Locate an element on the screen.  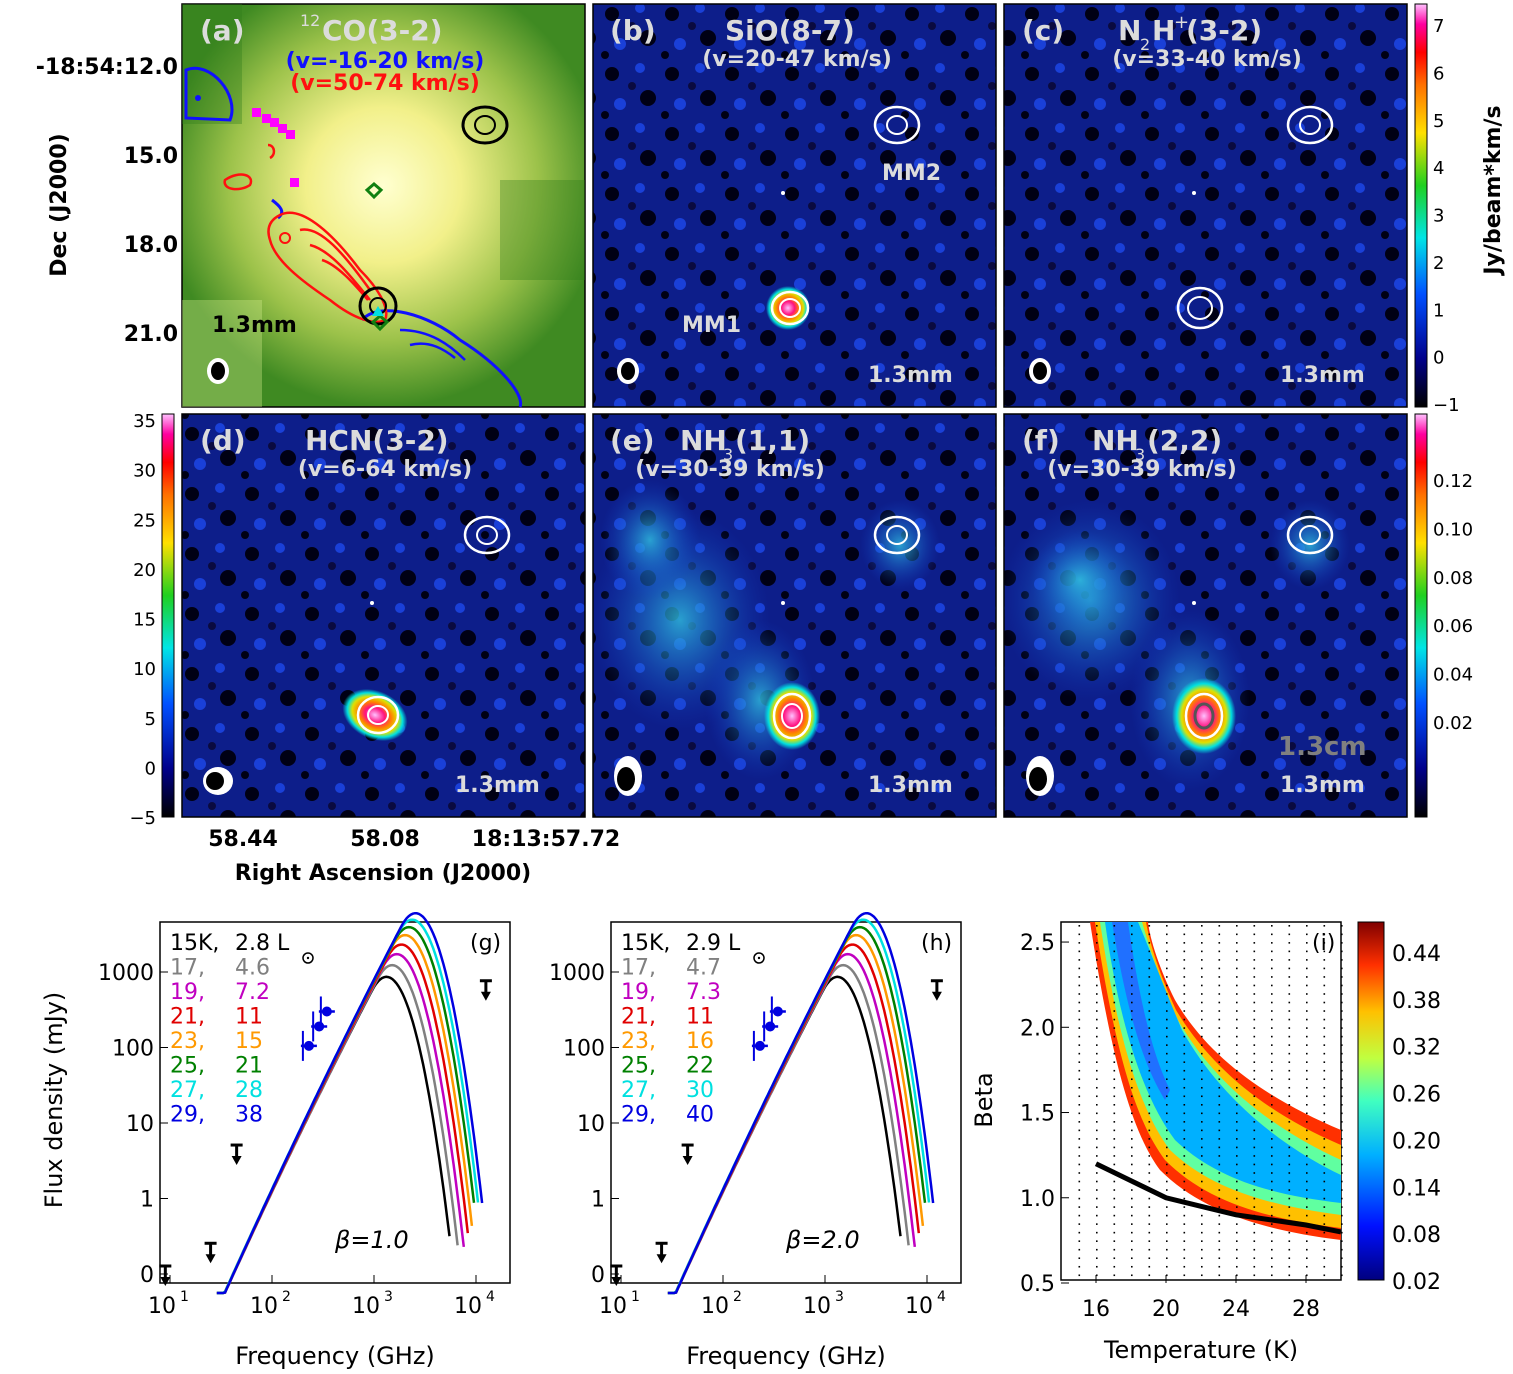
colorbar-left: 35 30 25 20 15 10 5 0 −5 is located at coordinates (152, 620).